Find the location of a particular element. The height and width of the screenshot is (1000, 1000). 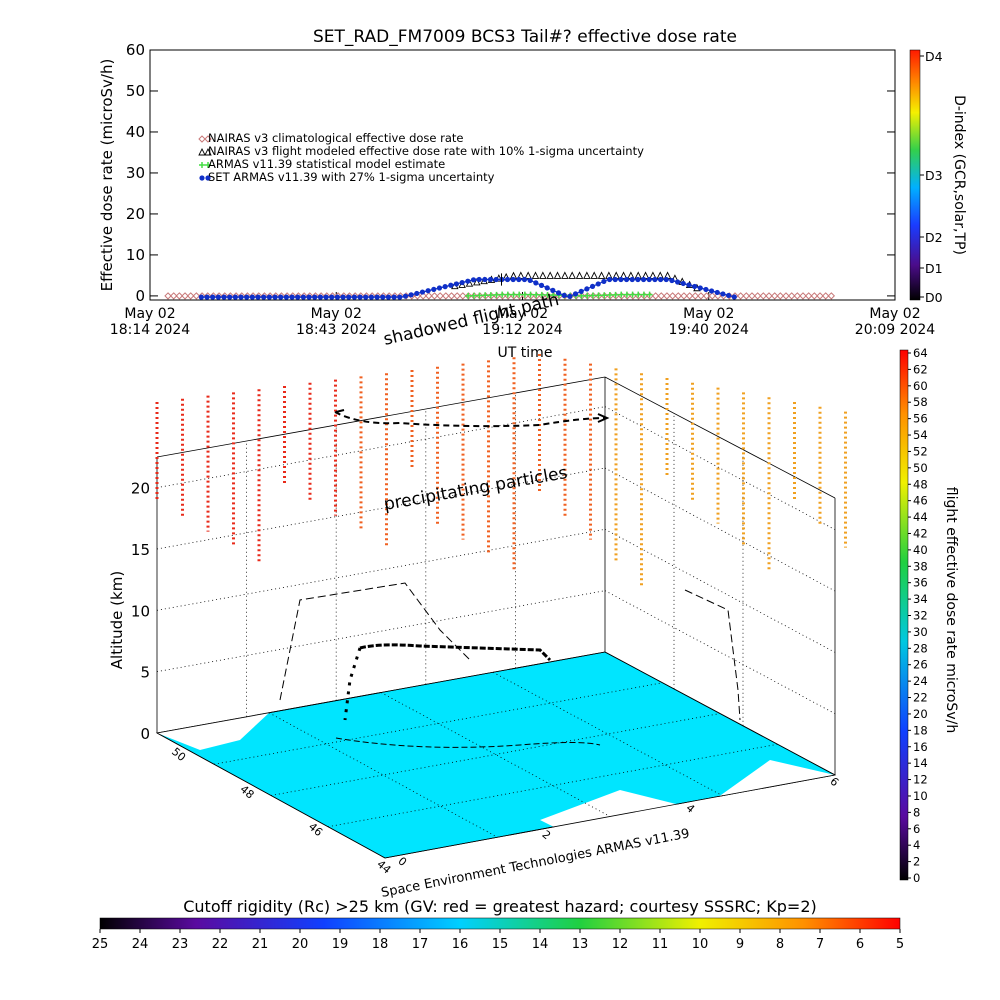

altitude-axis-label: Altitude (km) is located at coordinates (117, 620).